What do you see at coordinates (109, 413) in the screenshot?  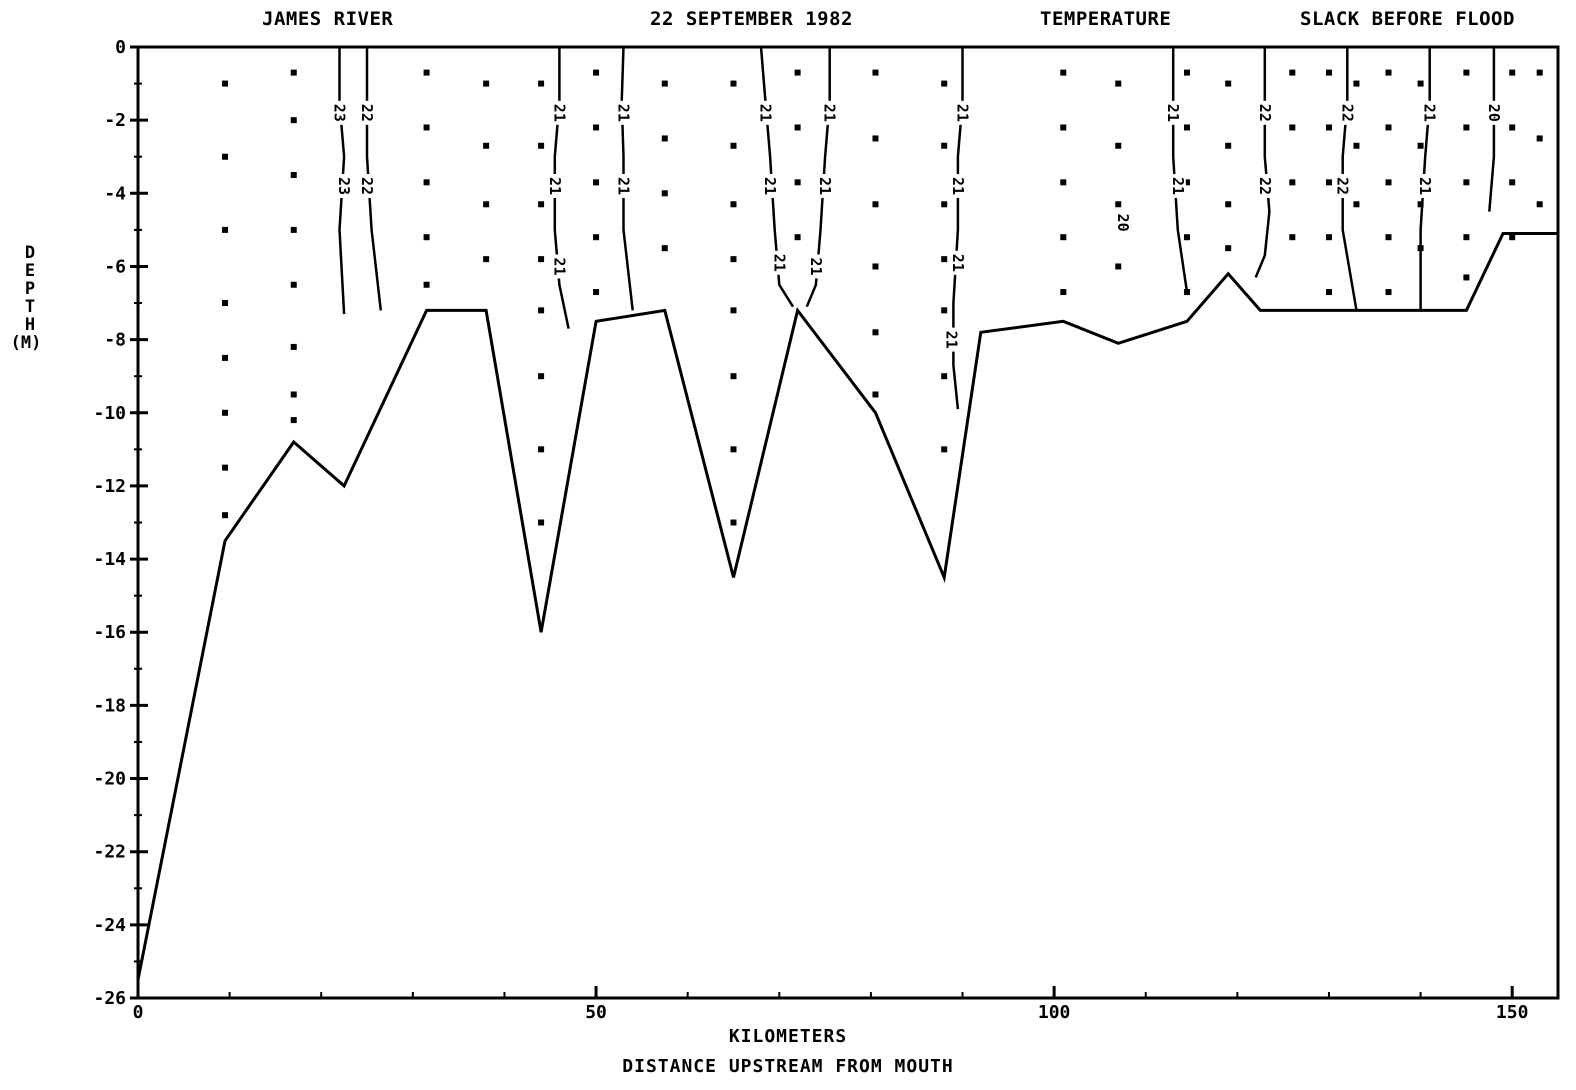 I see `y-tick-label: -10` at bounding box center [109, 413].